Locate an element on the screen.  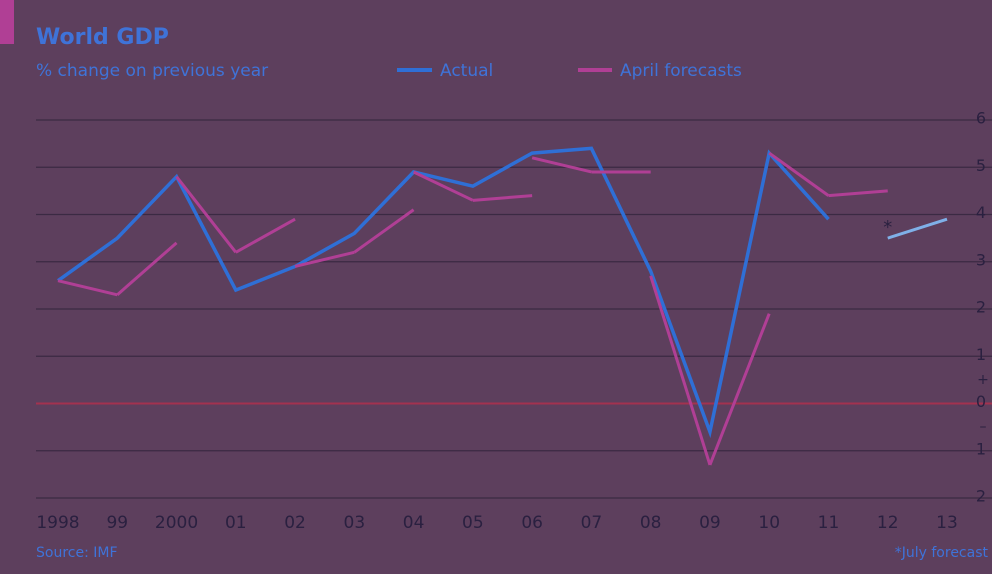
y-tick-label: 4 is located at coordinates (981, 212).